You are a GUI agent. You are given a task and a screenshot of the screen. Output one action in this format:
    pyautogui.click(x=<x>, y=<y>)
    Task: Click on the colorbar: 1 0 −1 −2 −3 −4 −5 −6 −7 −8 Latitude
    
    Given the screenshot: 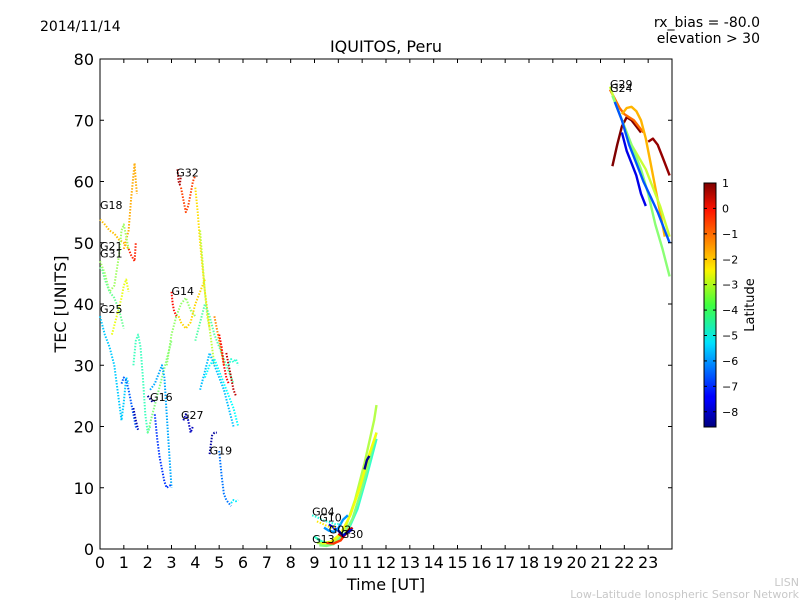 What is the action you would take?
    pyautogui.click(x=730, y=302)
    